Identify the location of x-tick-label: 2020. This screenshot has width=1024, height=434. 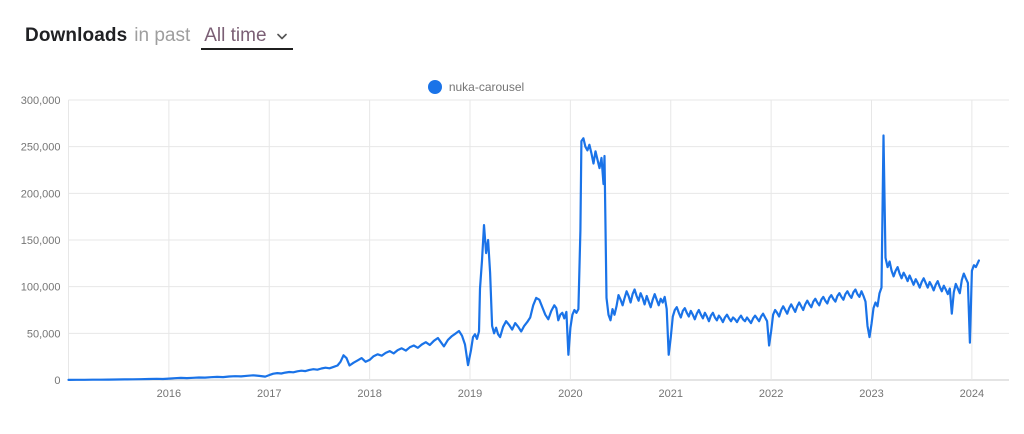
(570, 394).